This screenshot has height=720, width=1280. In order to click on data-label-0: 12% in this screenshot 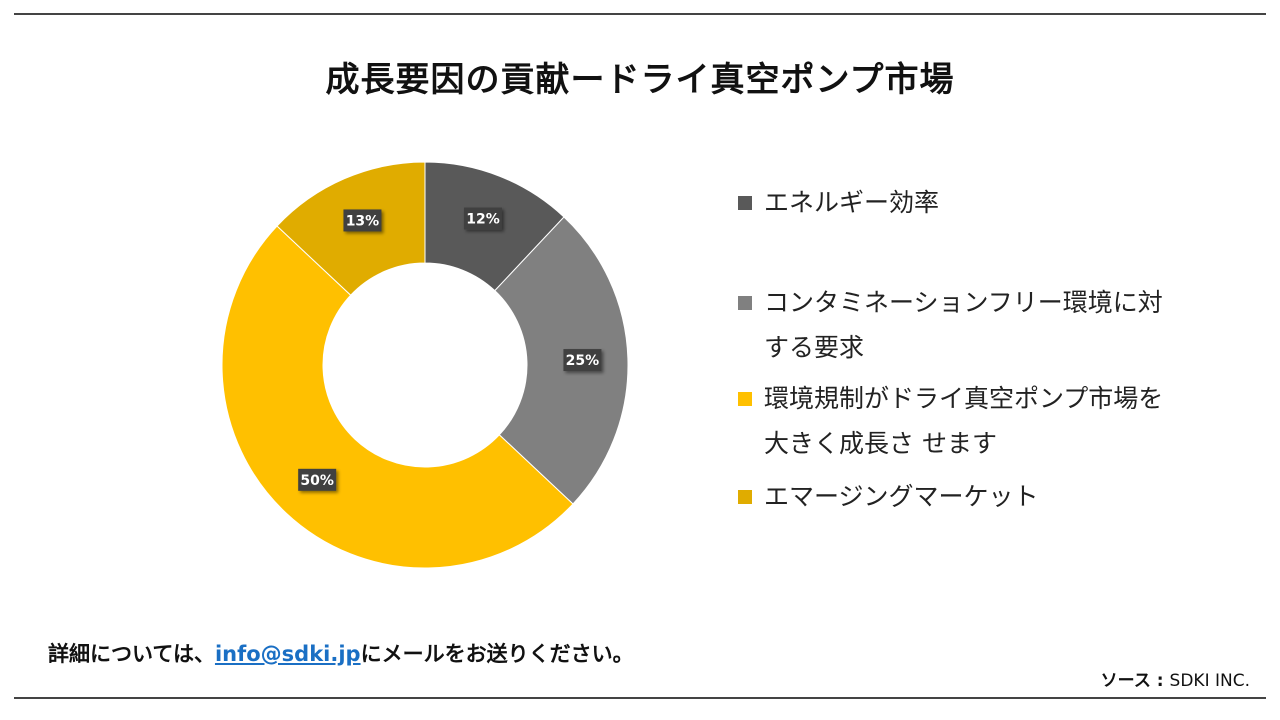, I will do `click(482, 218)`.